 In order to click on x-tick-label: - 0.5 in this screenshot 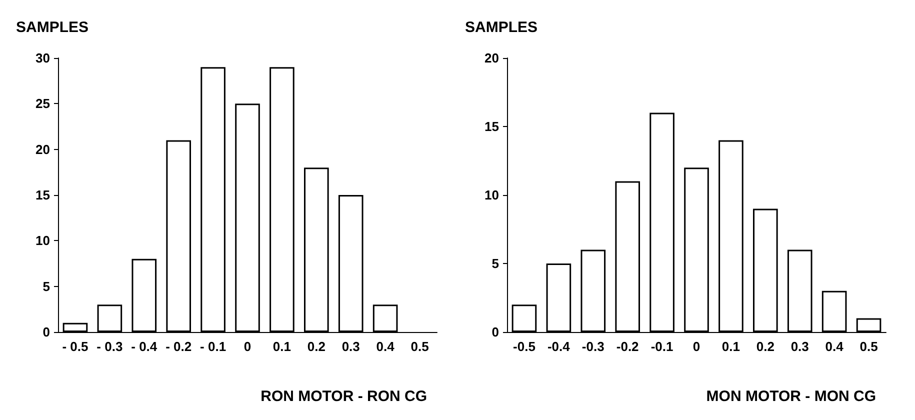, I will do `click(75, 346)`.